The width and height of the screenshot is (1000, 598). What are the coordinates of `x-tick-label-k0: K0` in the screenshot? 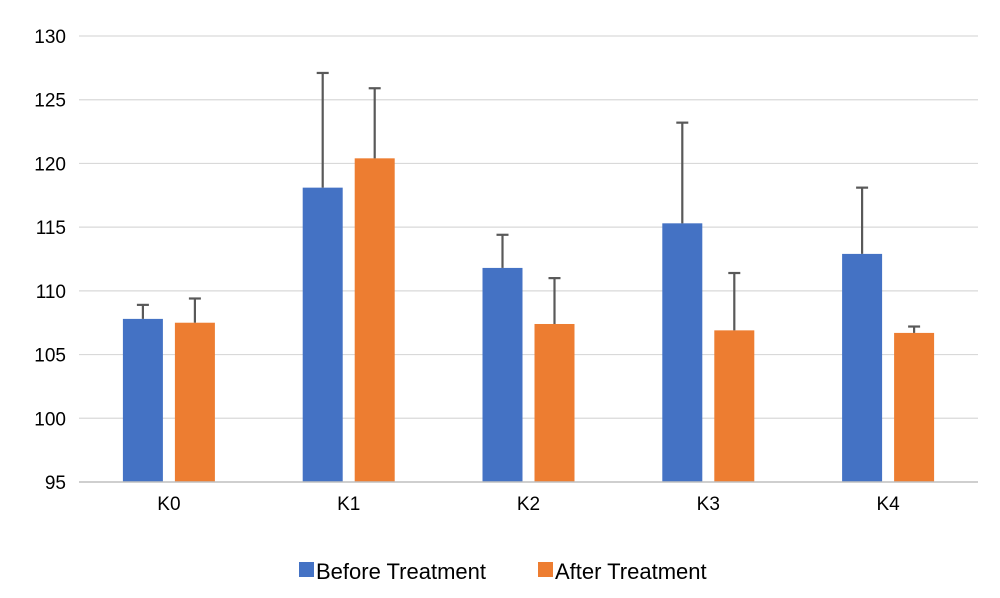 It's located at (168, 504).